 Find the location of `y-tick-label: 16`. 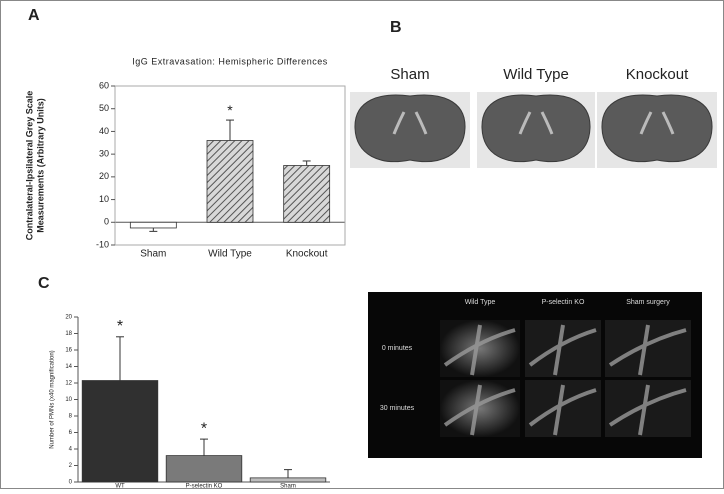

y-tick-label: 16 is located at coordinates (68, 351).